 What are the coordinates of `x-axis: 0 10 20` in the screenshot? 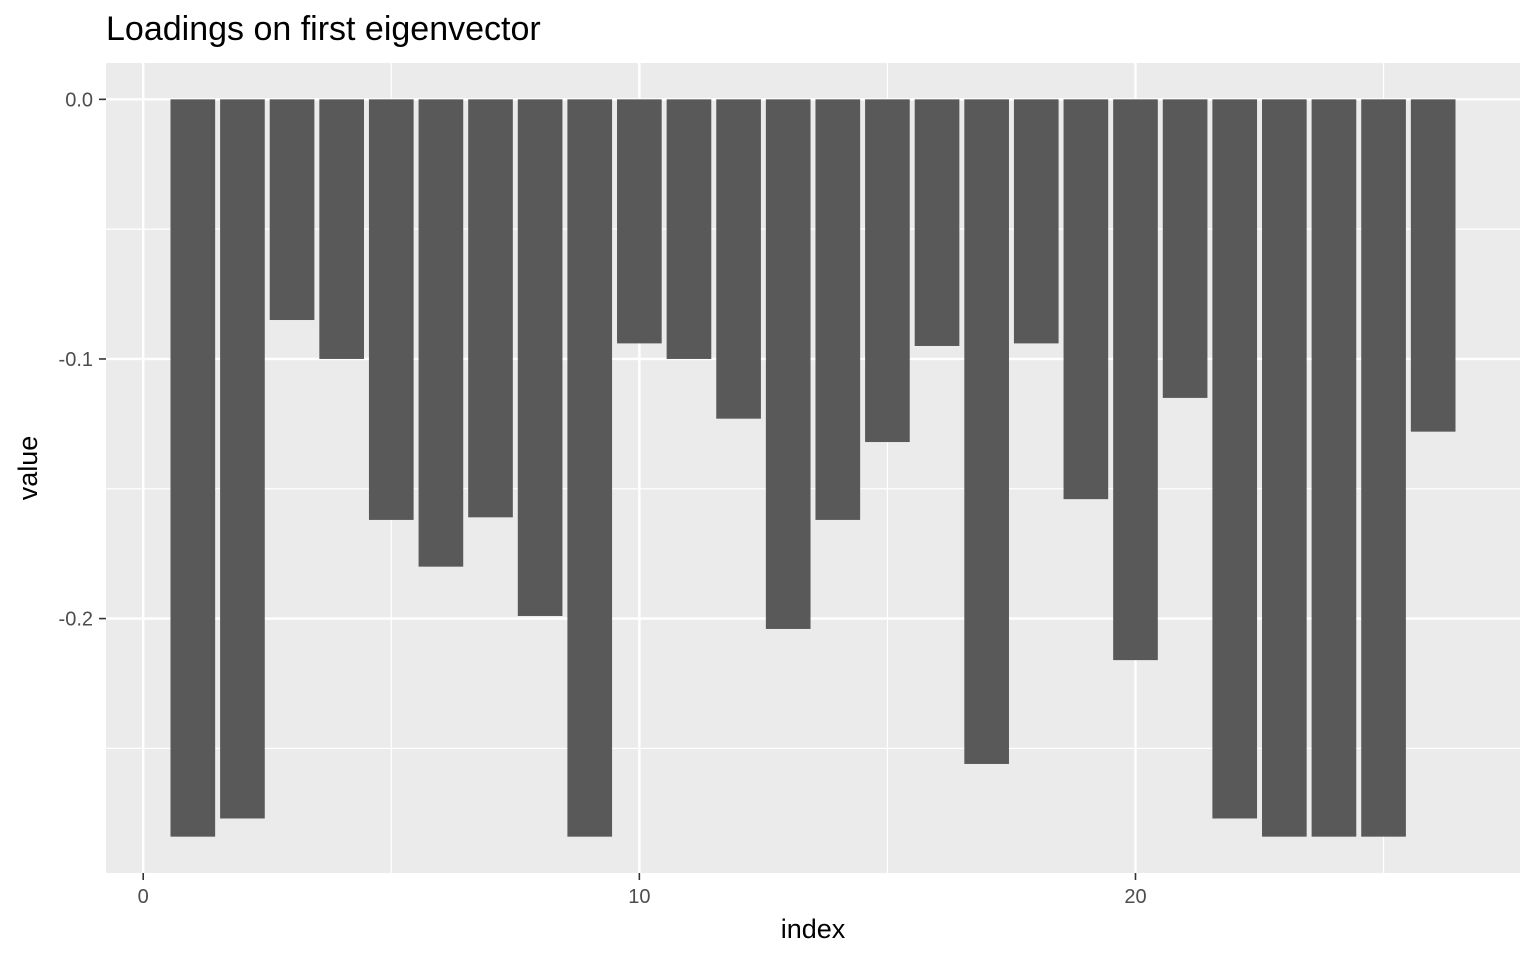 It's located at (642, 890).